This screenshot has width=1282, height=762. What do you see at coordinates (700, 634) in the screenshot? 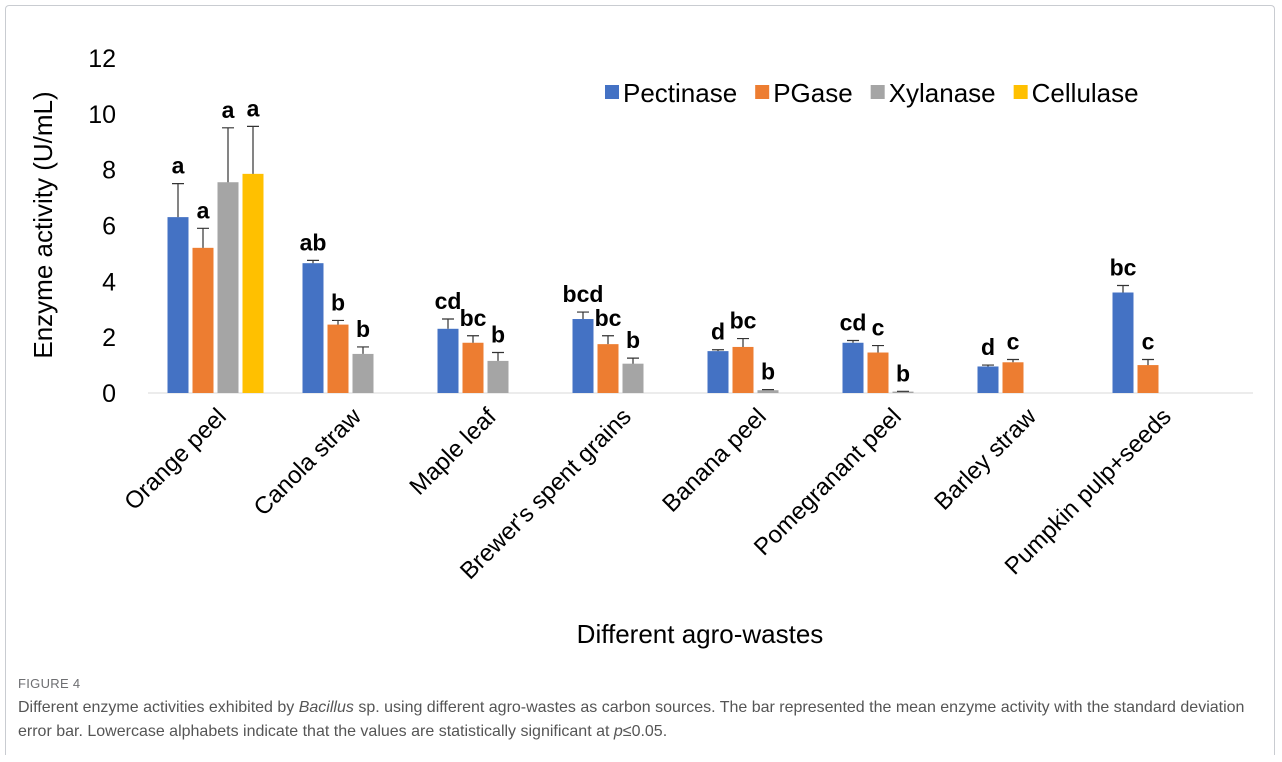
I see `x-axis-title: Different agro-wastes` at bounding box center [700, 634].